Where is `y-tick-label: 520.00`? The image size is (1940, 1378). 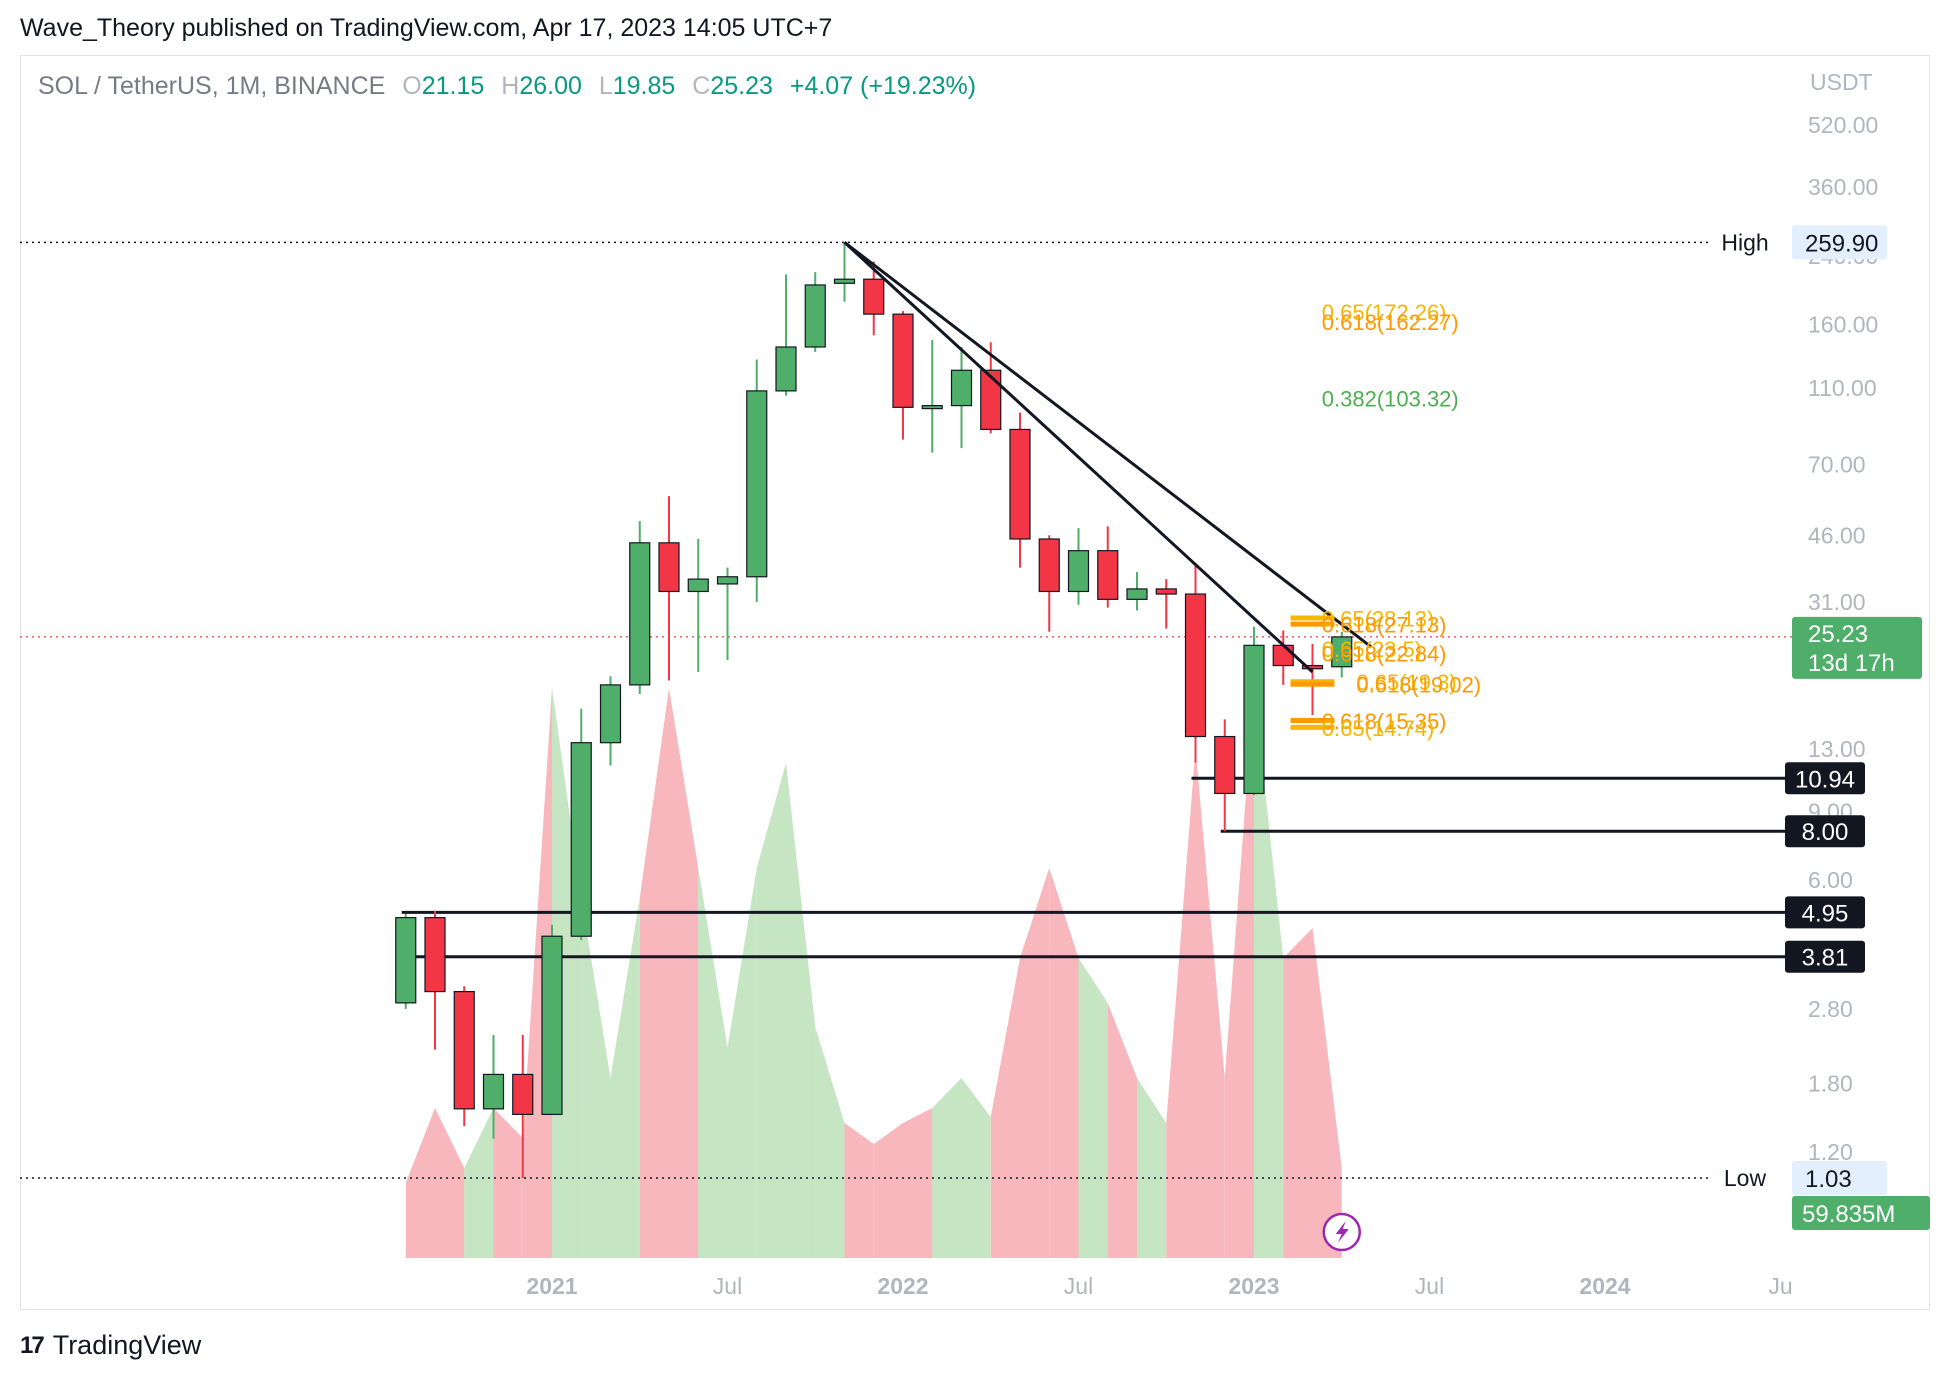
y-tick-label: 520.00 is located at coordinates (1843, 125).